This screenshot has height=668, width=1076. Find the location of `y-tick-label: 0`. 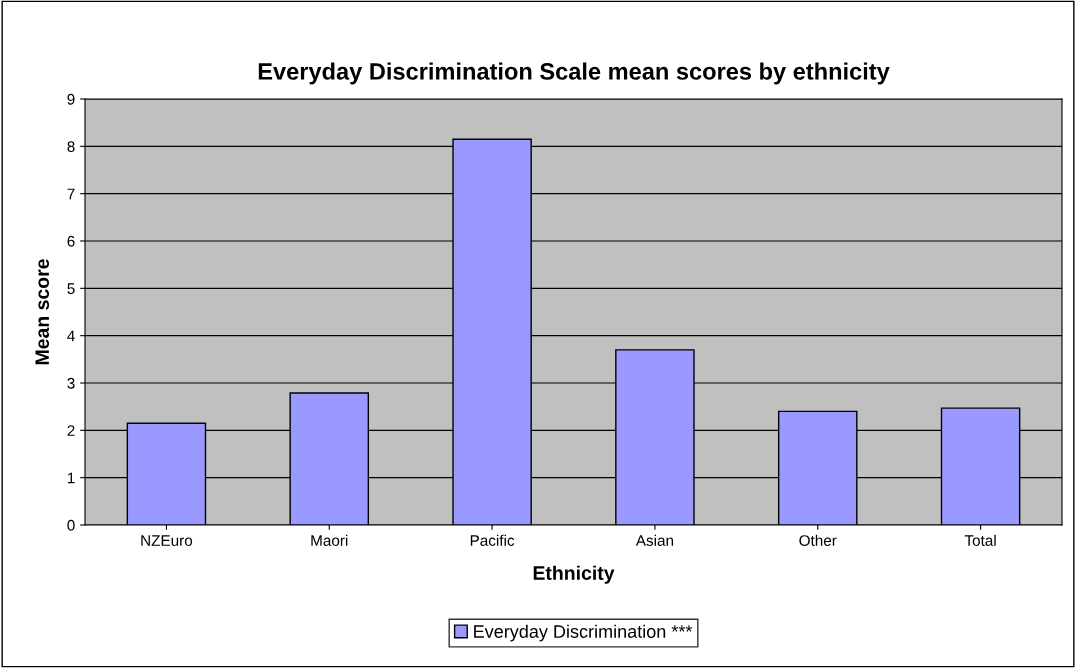

y-tick-label: 0 is located at coordinates (71, 525).